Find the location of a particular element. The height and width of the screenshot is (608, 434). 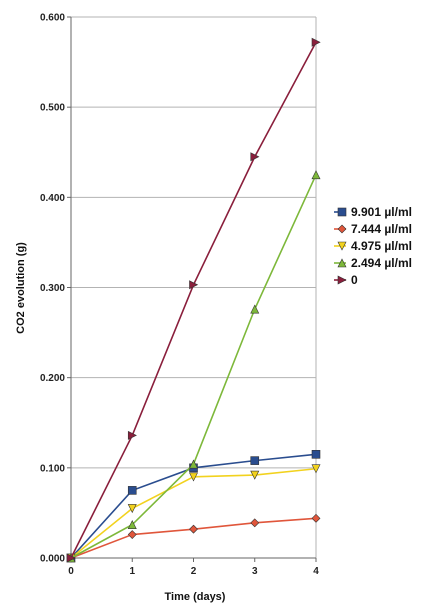

x-tick-label: 2 is located at coordinates (194, 571).